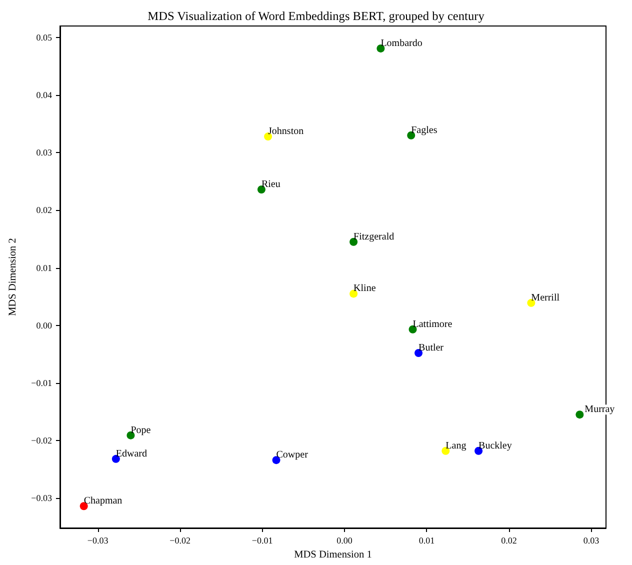  I want to click on data-label: Chapman, so click(103, 501).